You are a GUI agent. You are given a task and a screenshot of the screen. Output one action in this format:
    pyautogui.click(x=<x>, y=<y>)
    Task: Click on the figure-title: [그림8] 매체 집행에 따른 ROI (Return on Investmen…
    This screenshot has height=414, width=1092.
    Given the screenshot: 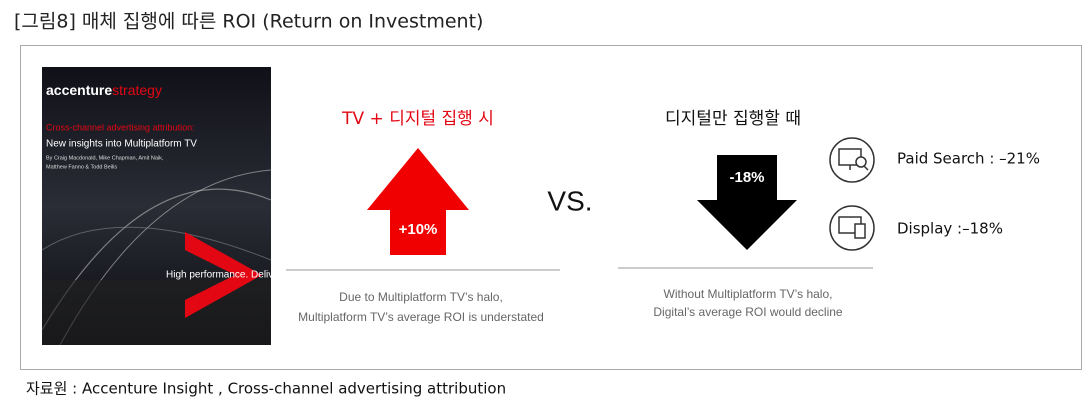 What is the action you would take?
    pyautogui.click(x=248, y=22)
    